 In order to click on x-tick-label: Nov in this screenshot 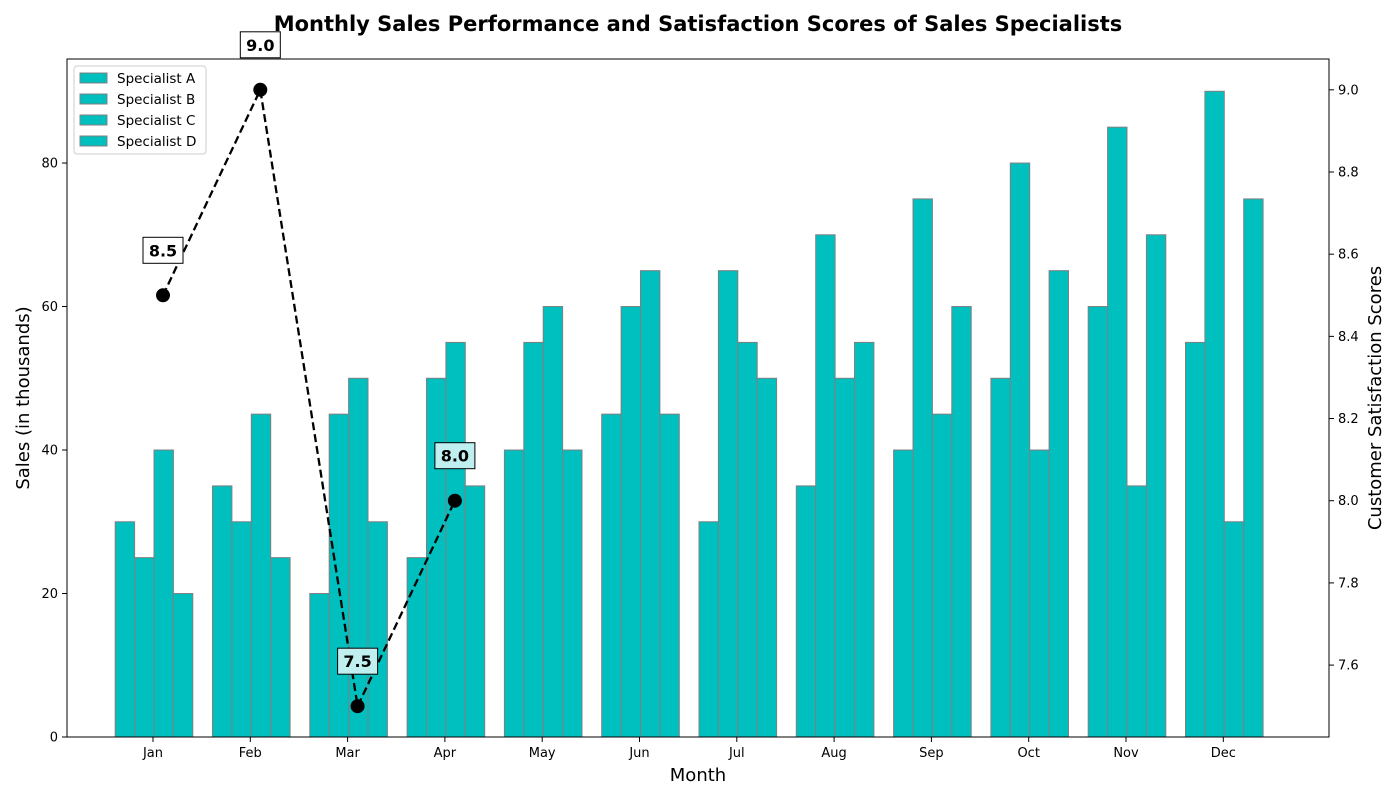, I will do `click(1126, 753)`.